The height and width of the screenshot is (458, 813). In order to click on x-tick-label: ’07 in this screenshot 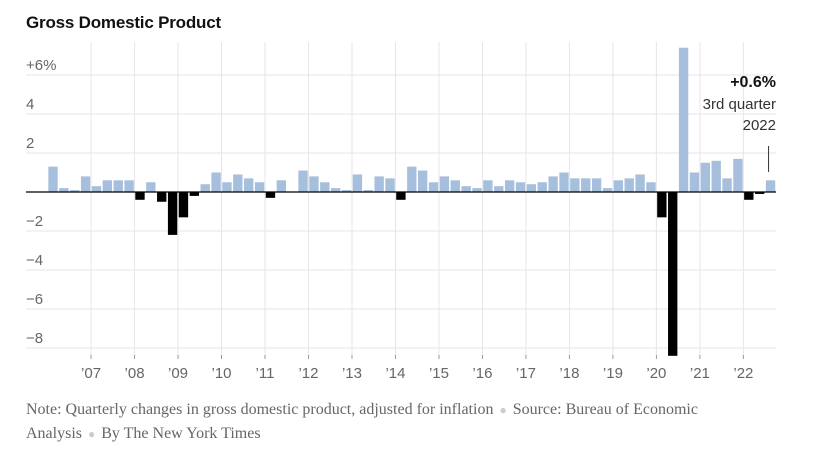, I will do `click(91, 373)`.